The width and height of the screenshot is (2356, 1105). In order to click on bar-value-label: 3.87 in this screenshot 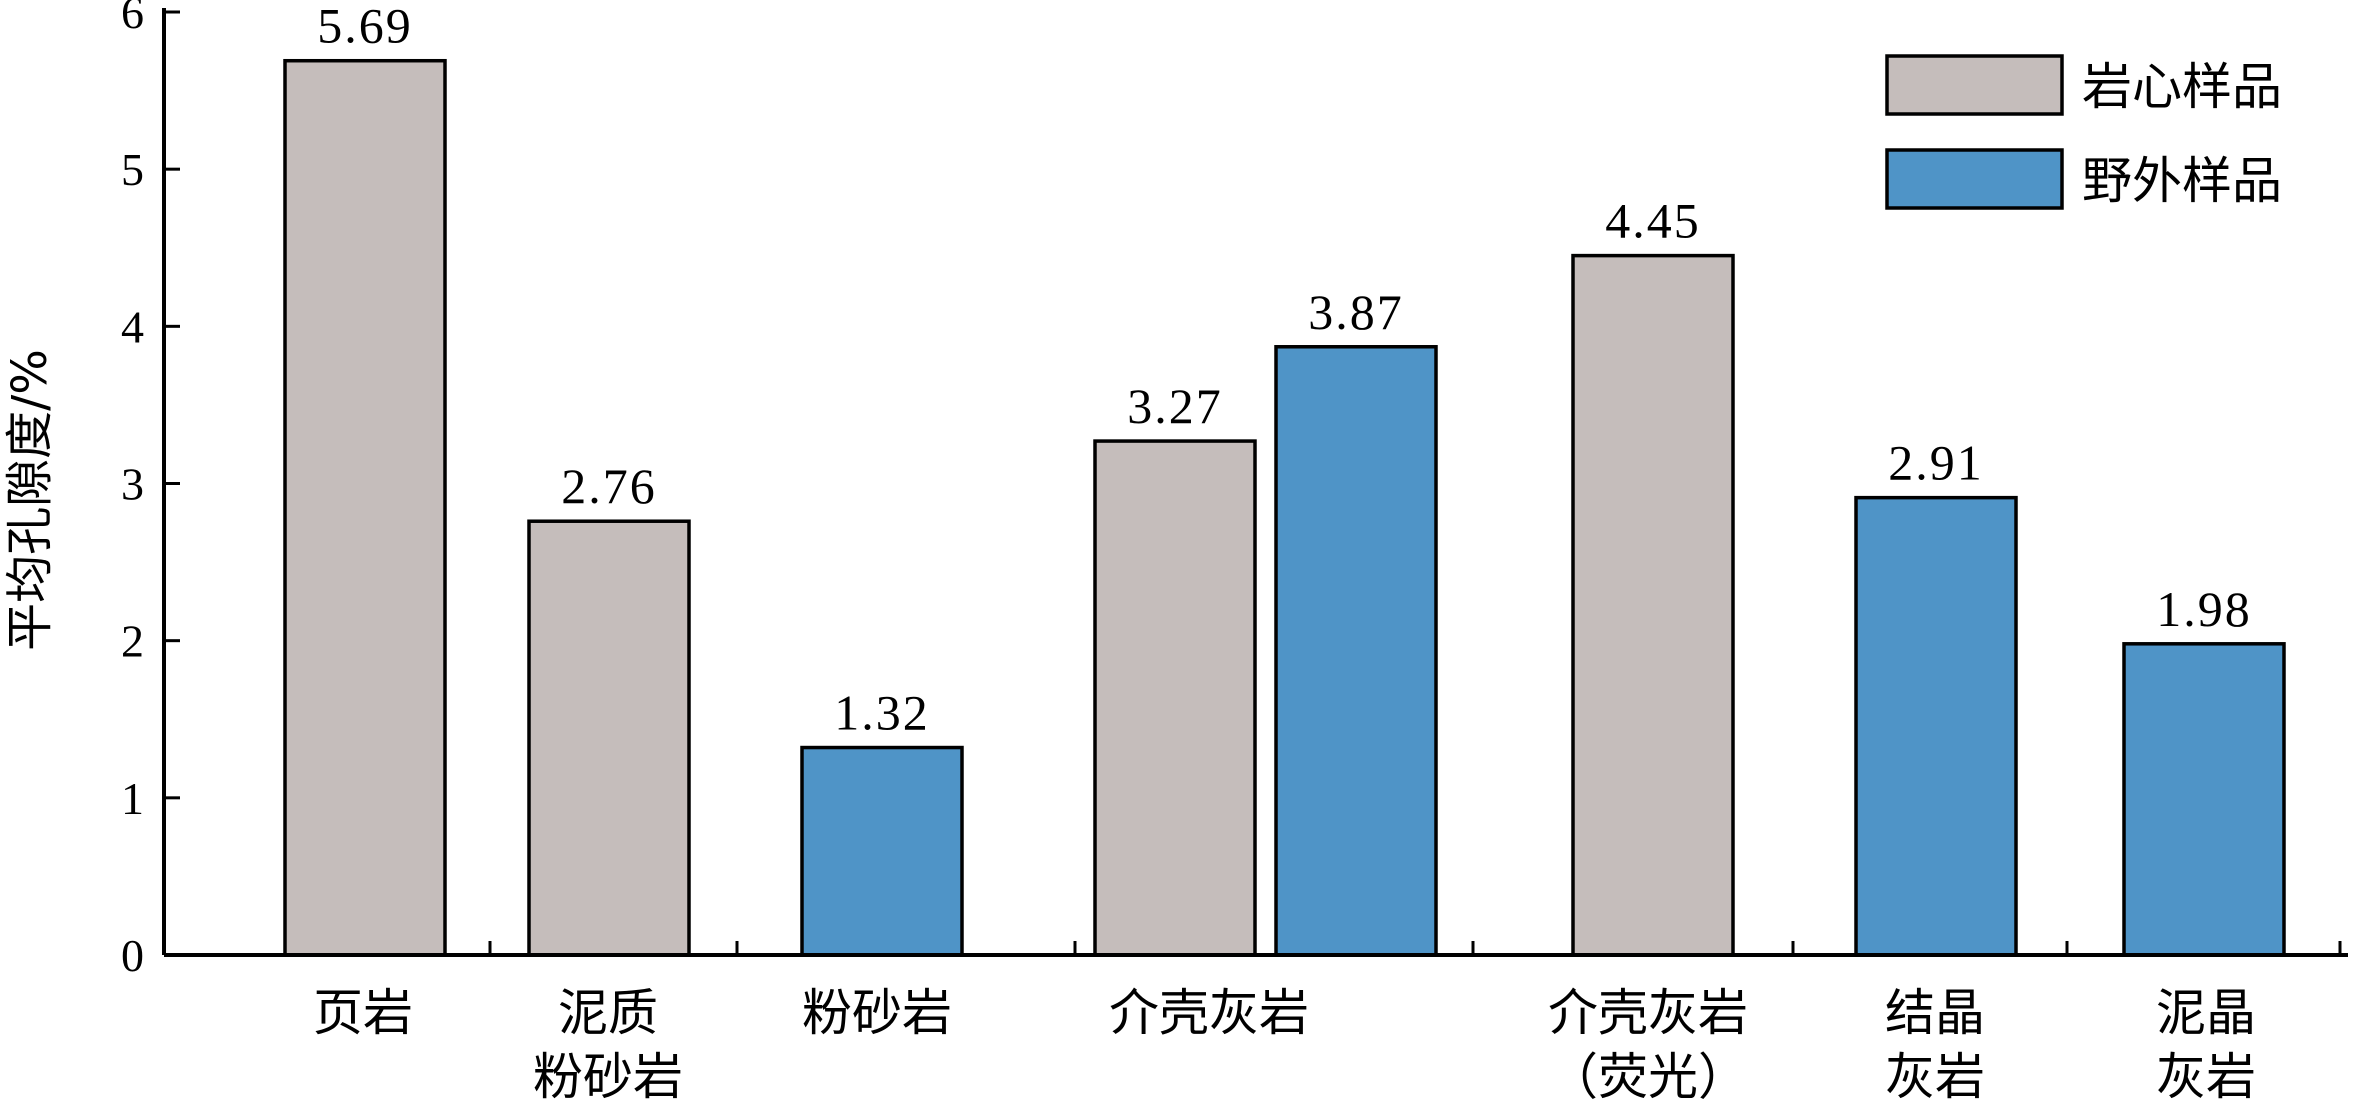, I will do `click(1356, 312)`.